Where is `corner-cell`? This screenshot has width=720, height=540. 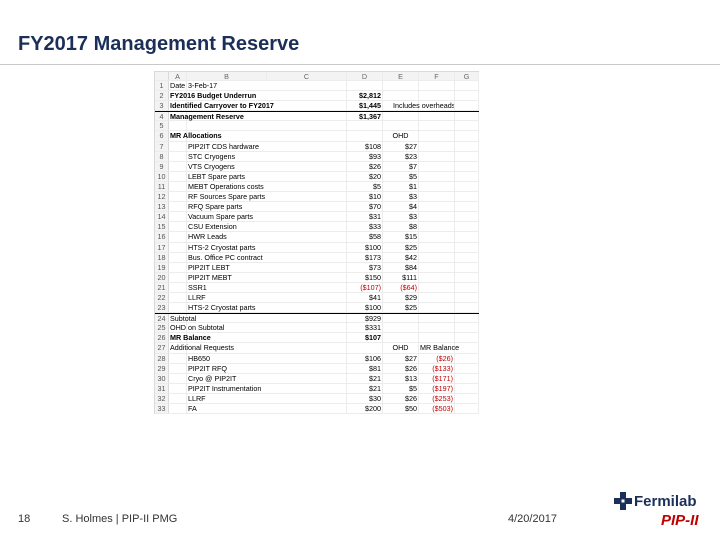
corner-cell is located at coordinates (162, 76).